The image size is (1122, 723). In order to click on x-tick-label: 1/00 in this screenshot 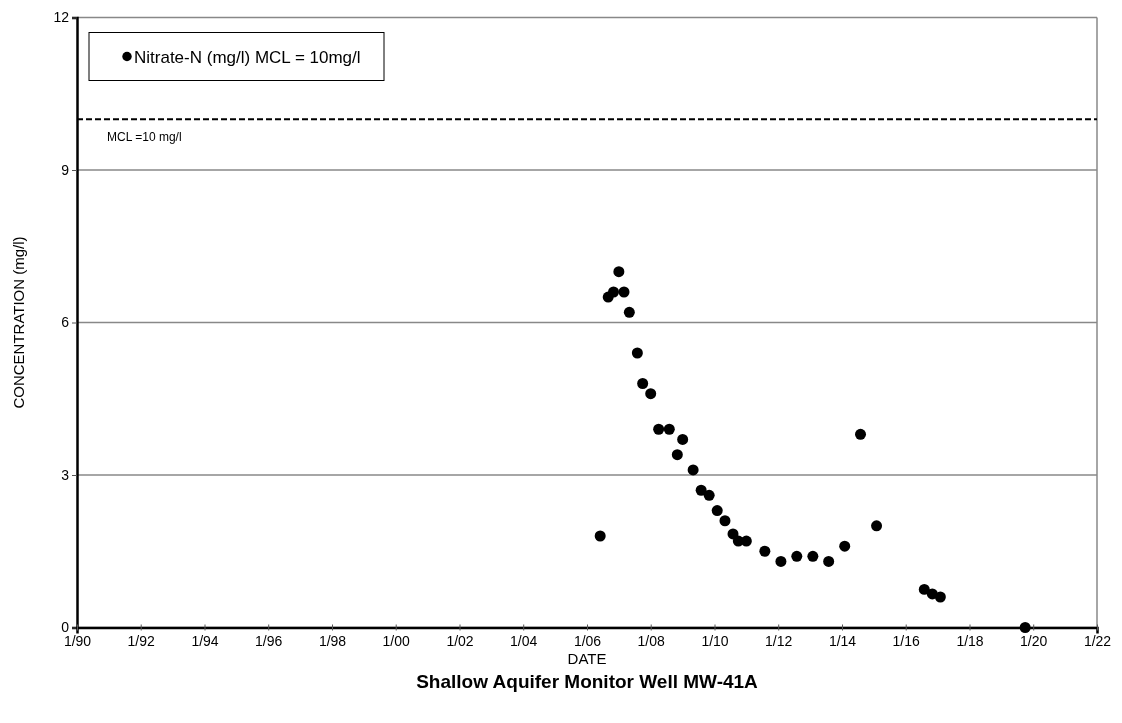, I will do `click(396, 641)`.